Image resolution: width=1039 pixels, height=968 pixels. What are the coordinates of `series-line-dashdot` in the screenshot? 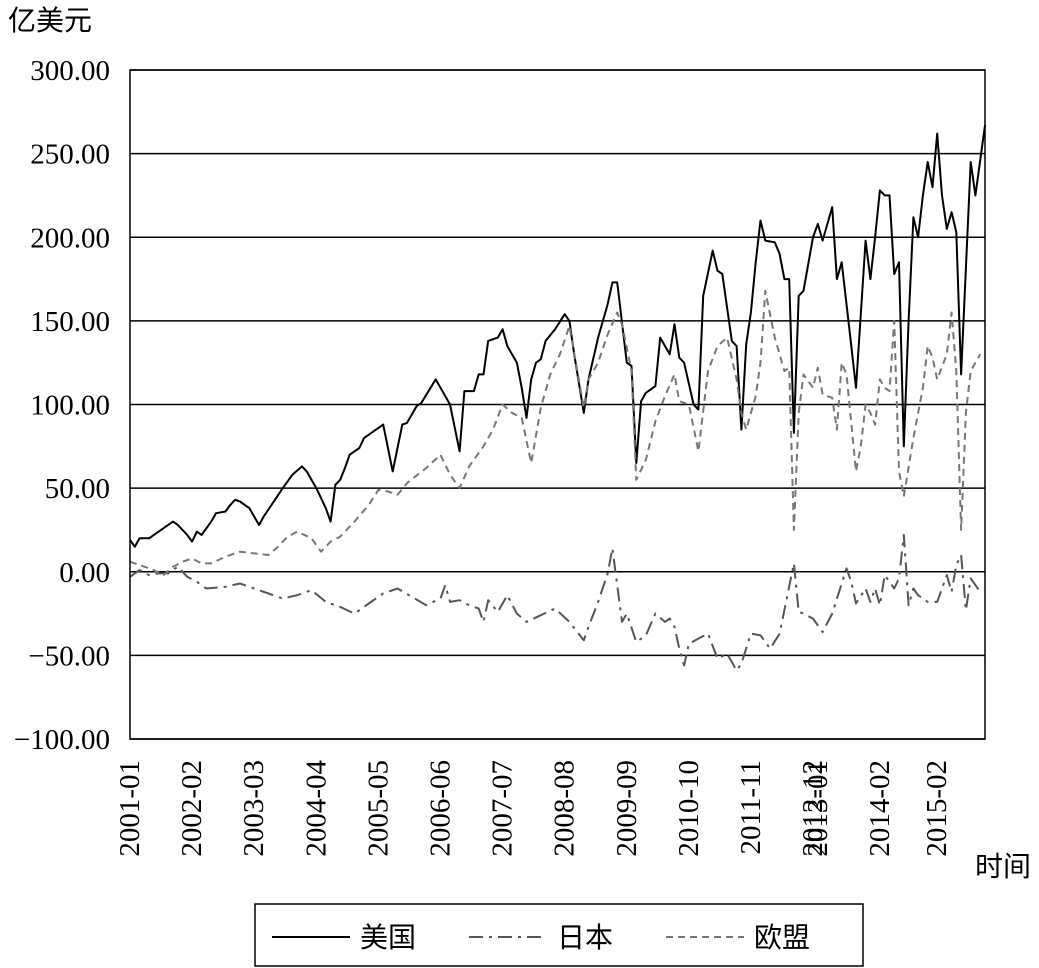 It's located at (555, 603).